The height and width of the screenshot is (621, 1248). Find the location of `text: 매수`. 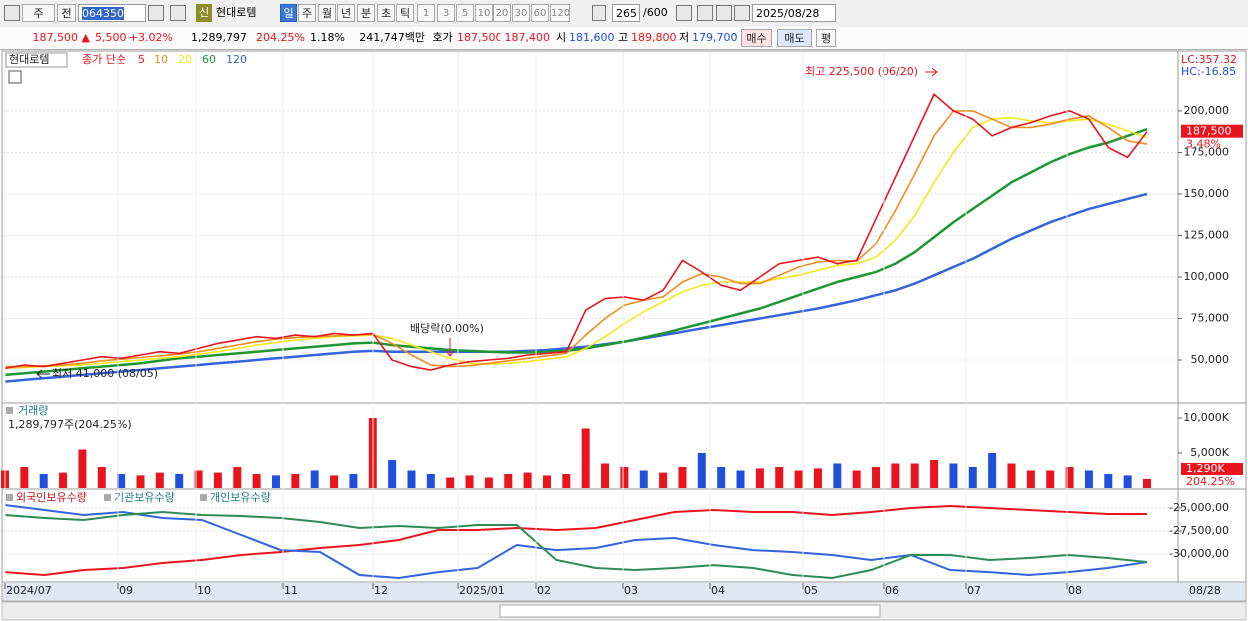

text: 매수 is located at coordinates (756, 38).